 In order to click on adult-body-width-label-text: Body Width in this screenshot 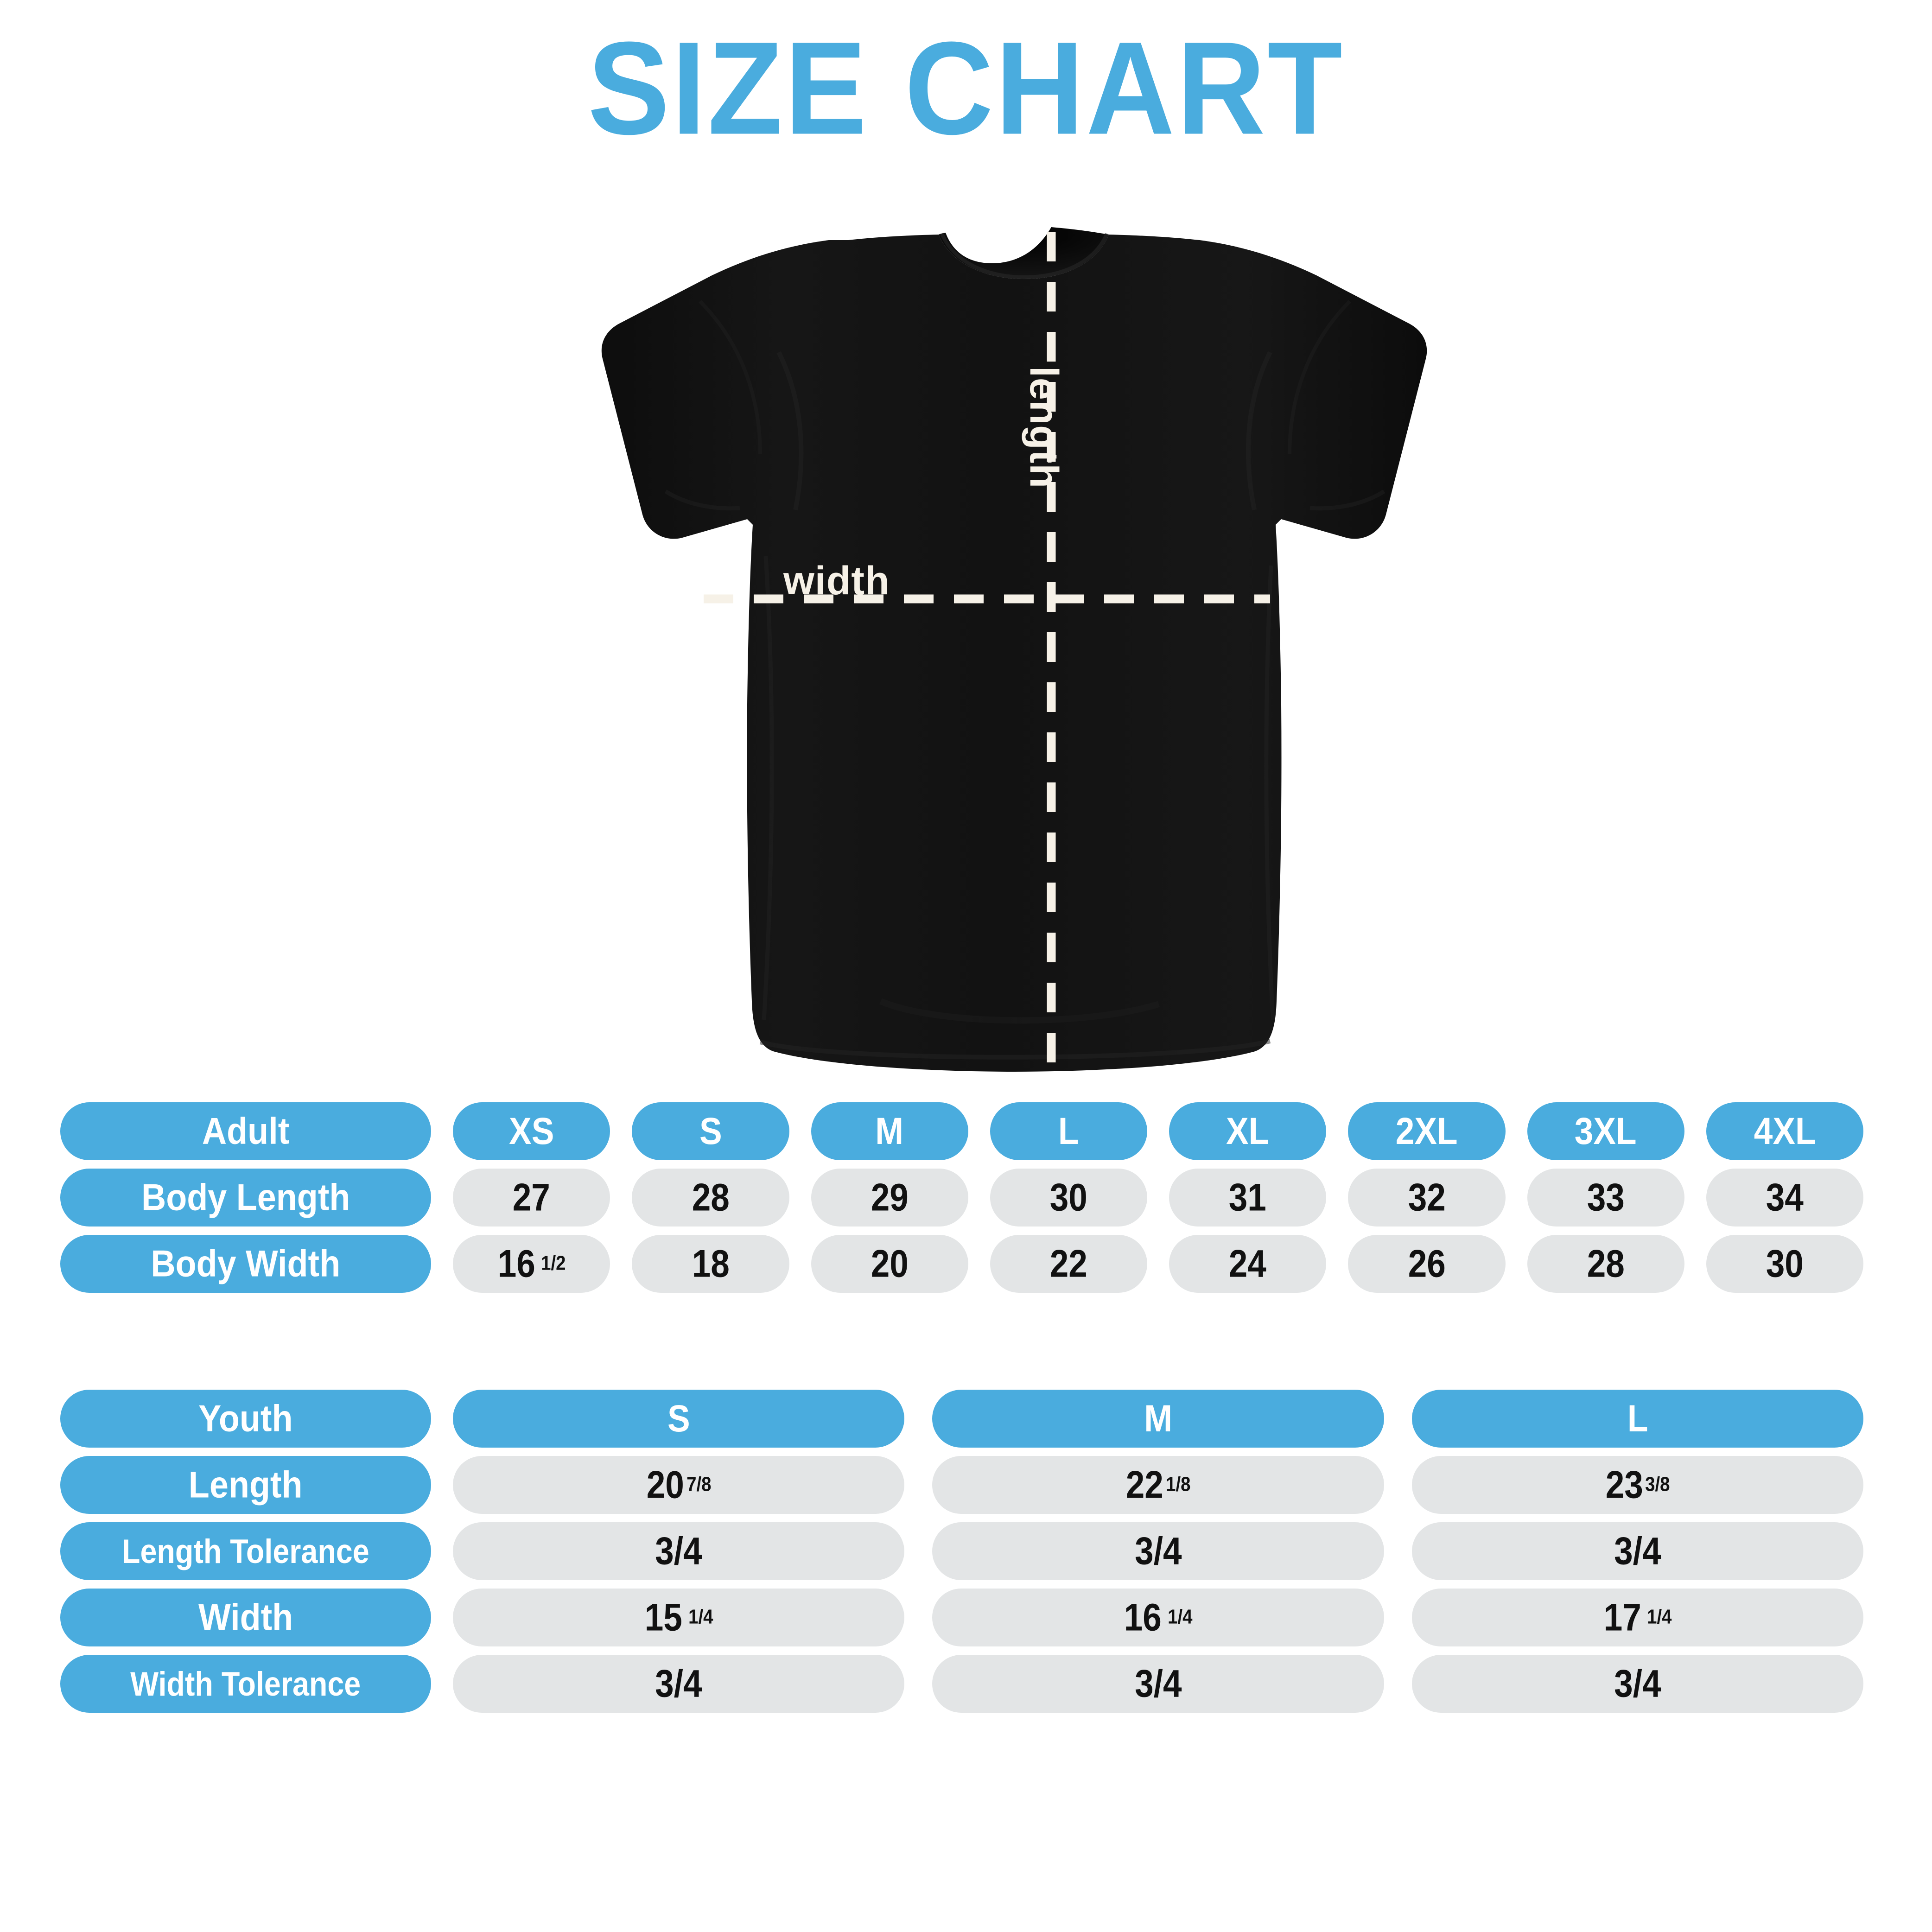, I will do `click(246, 1263)`.